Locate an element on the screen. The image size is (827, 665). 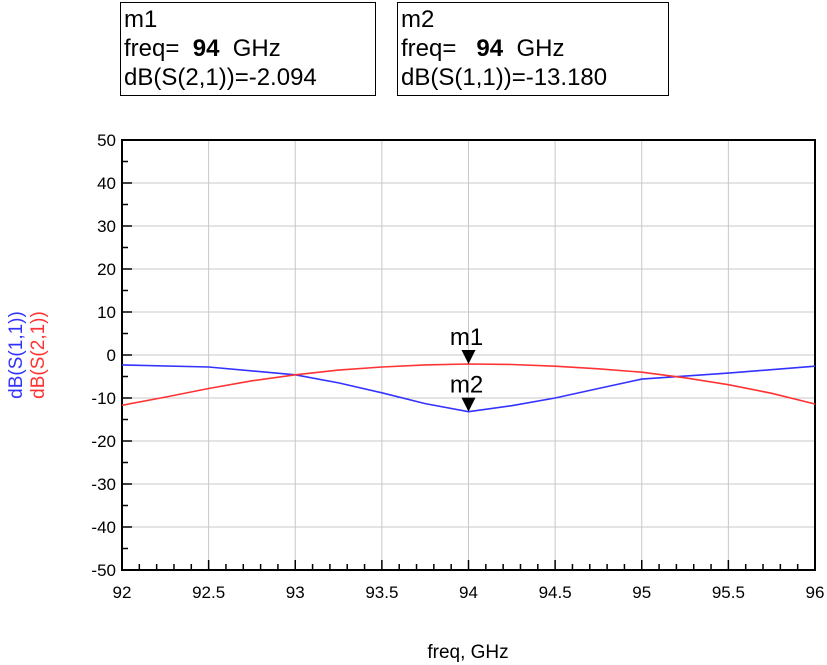
markers-layer: m1 m2 is located at coordinates (466, 368).